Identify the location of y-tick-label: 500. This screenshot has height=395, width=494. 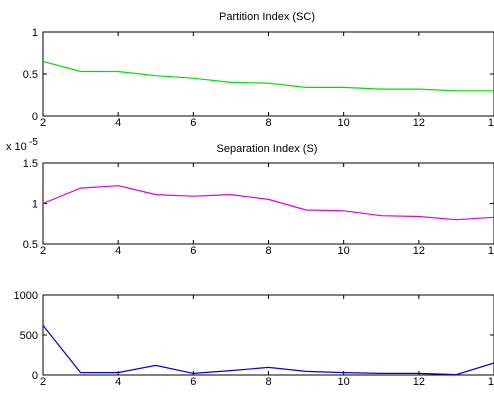
(29, 336).